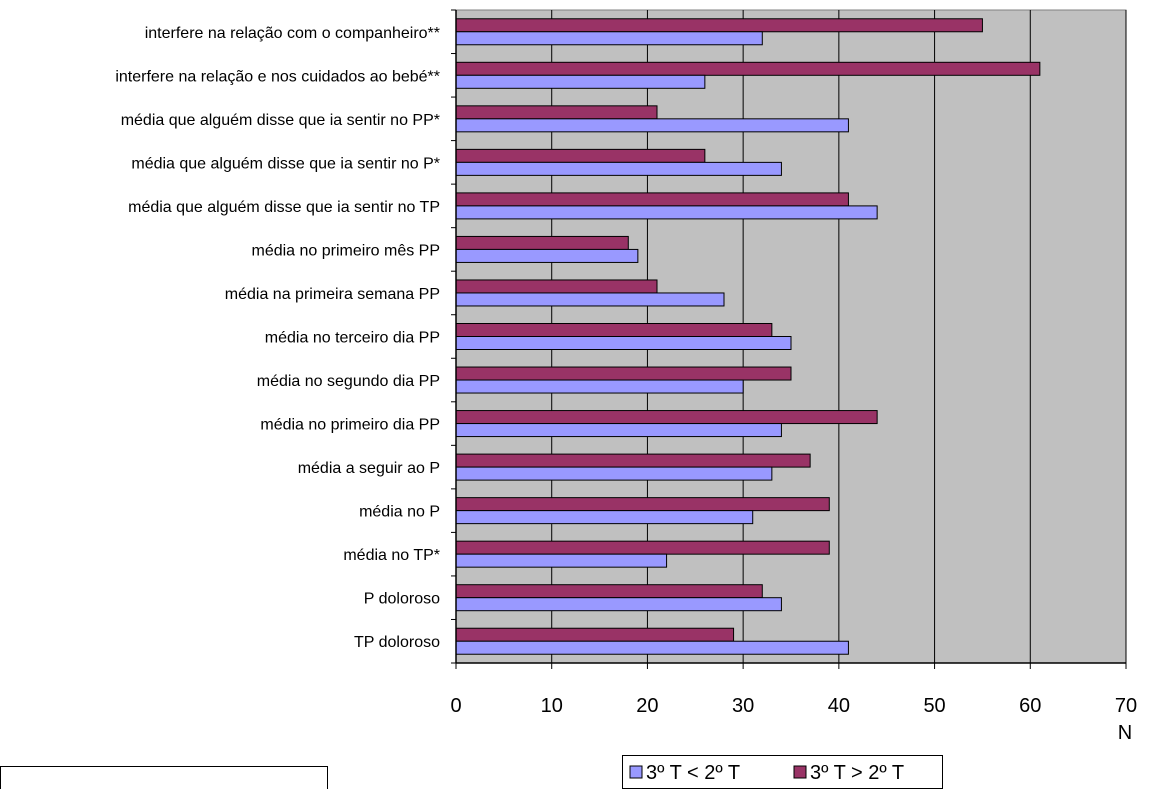 Image resolution: width=1149 pixels, height=794 pixels. Describe the element at coordinates (369, 468) in the screenshot. I see `category-label: média a seguir ao P` at that location.